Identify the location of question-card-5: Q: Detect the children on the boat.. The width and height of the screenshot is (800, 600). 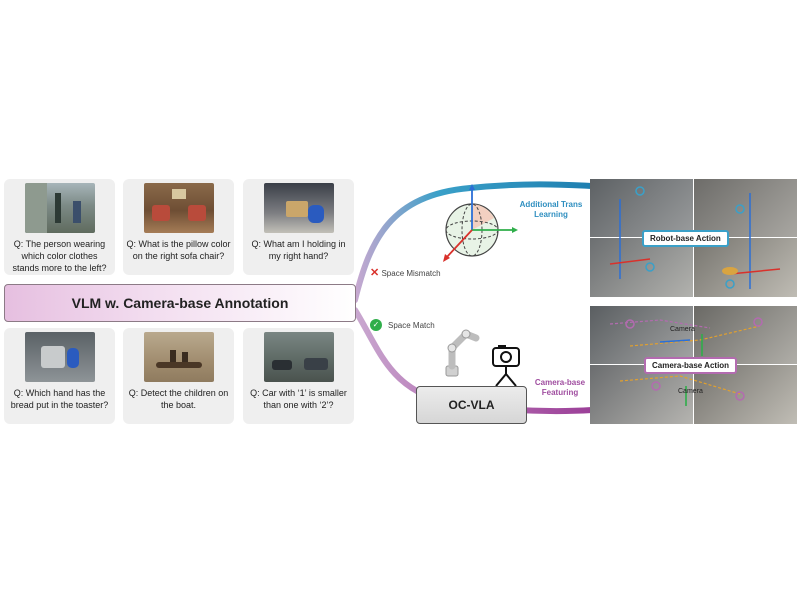
(178, 376).